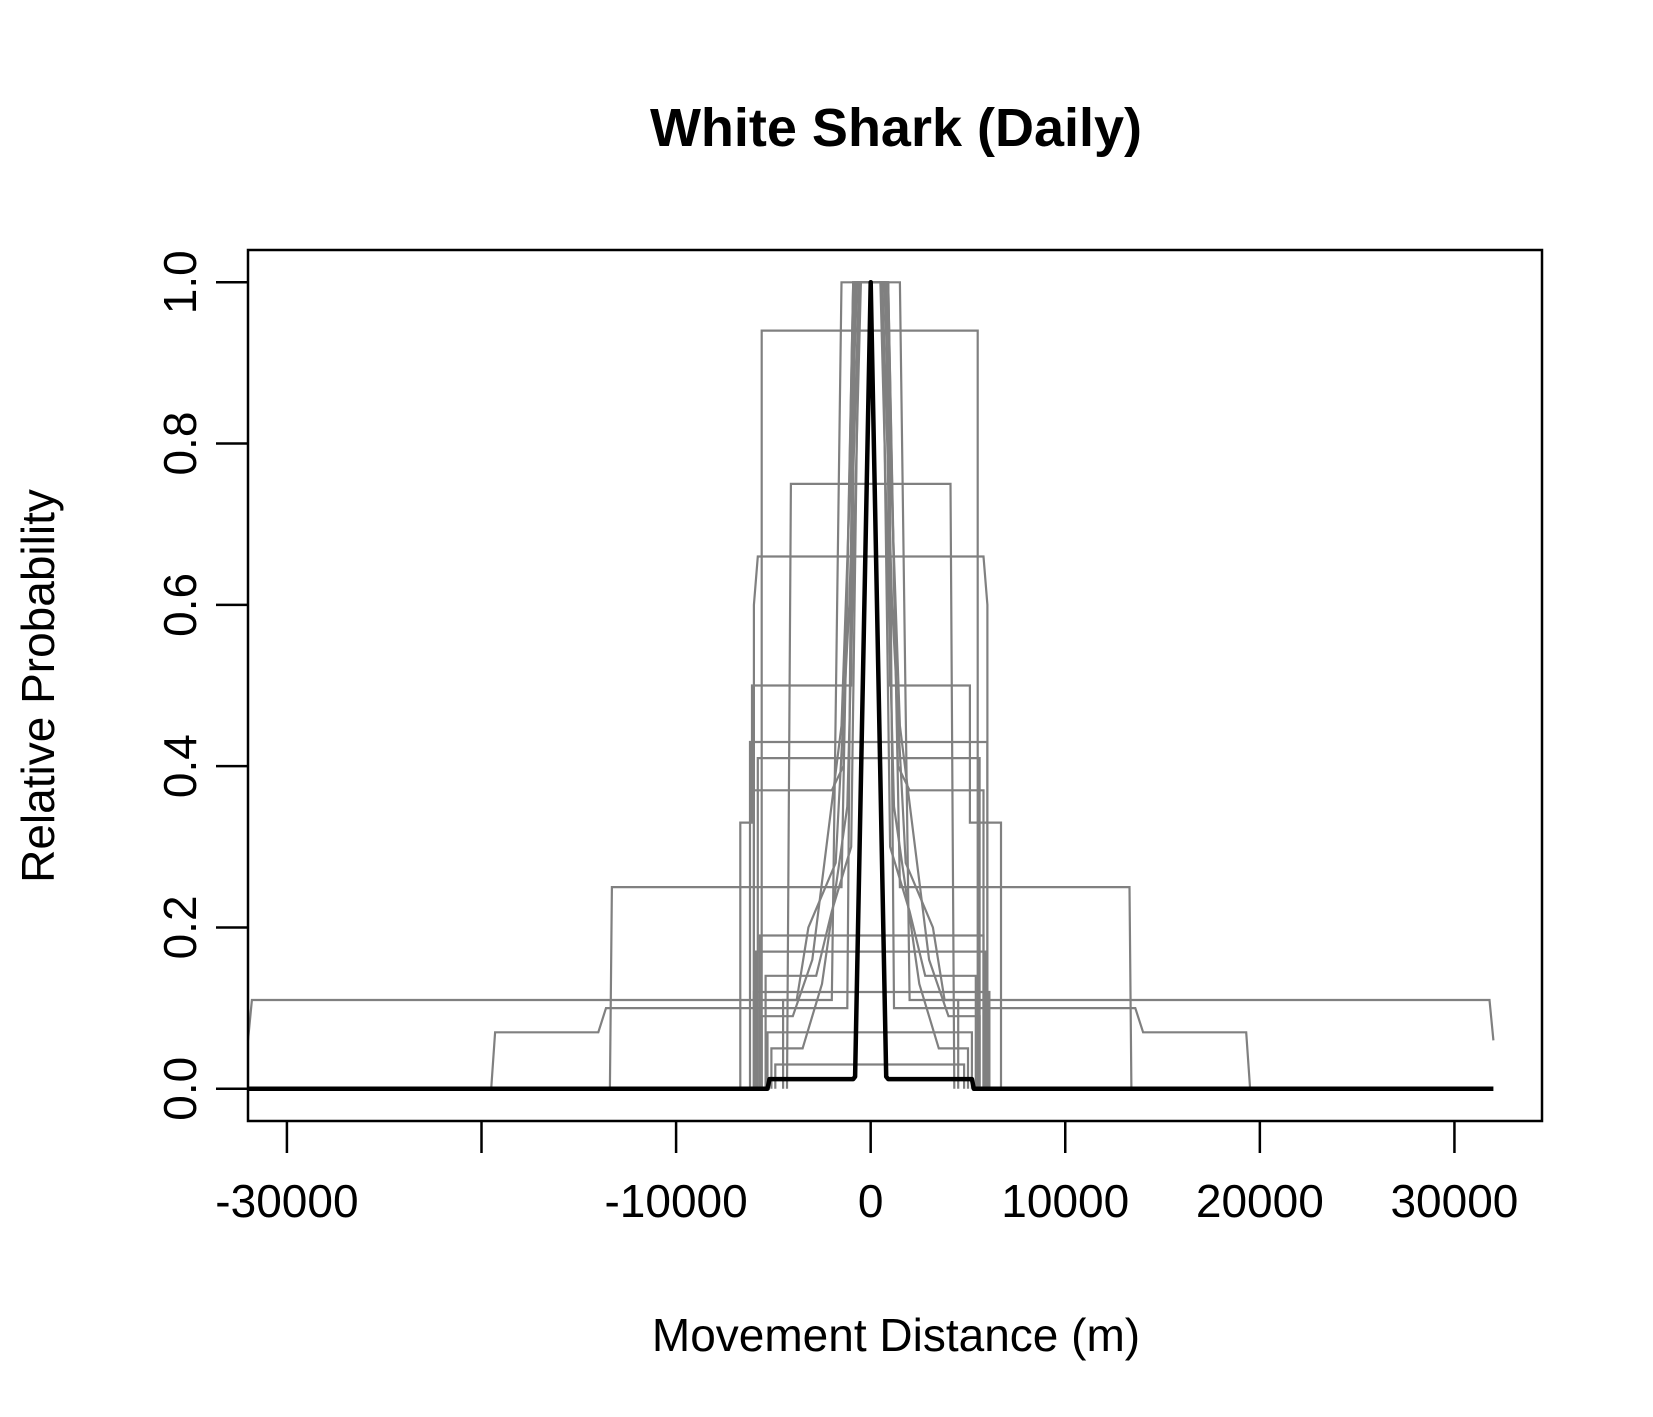 The height and width of the screenshot is (1417, 1653). What do you see at coordinates (180, 605) in the screenshot?
I see `y-tick-label-3: 0.6` at bounding box center [180, 605].